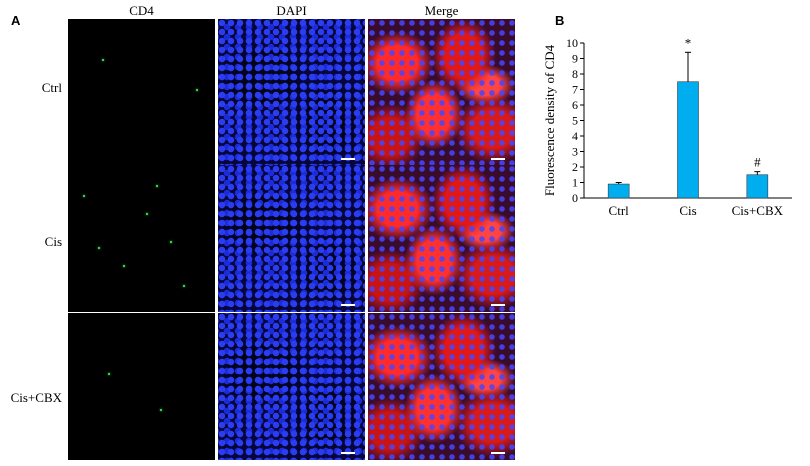  Describe the element at coordinates (441, 386) in the screenshot. I see `micrograph-cis-cbx-merge` at that location.